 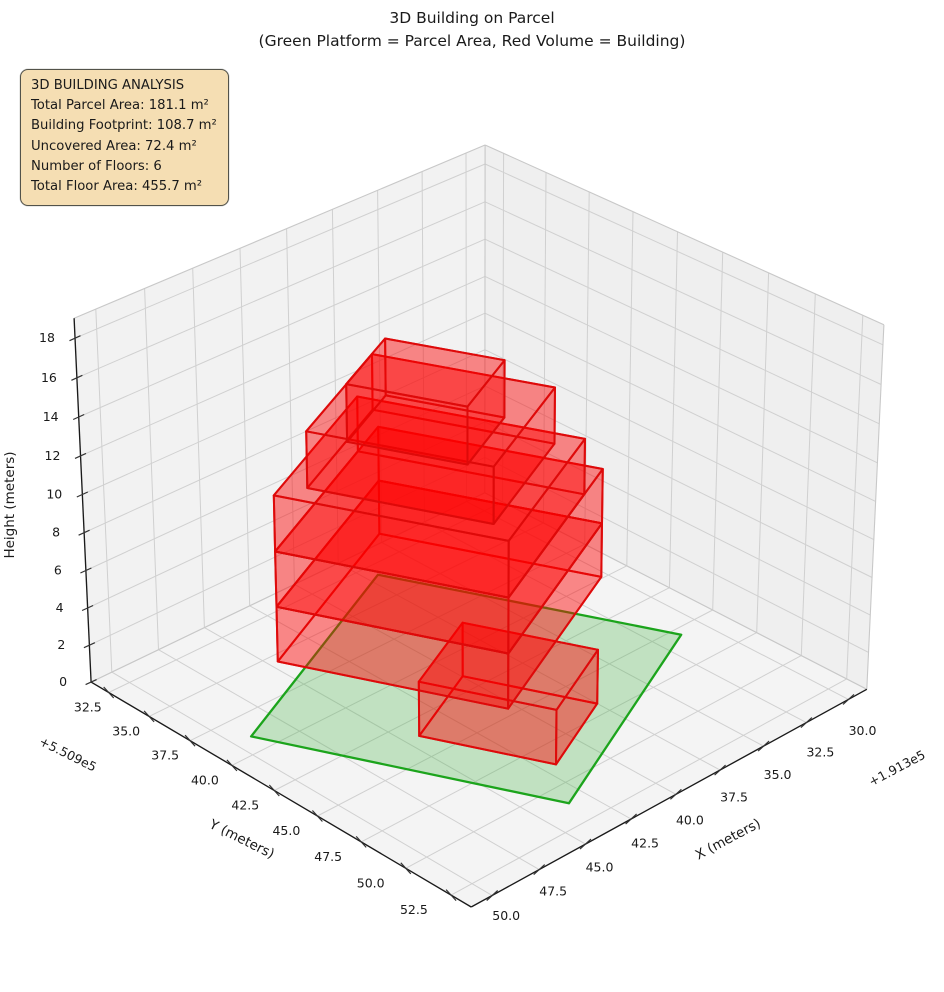 I want to click on z-tick-label: 12, so click(x=53, y=455).